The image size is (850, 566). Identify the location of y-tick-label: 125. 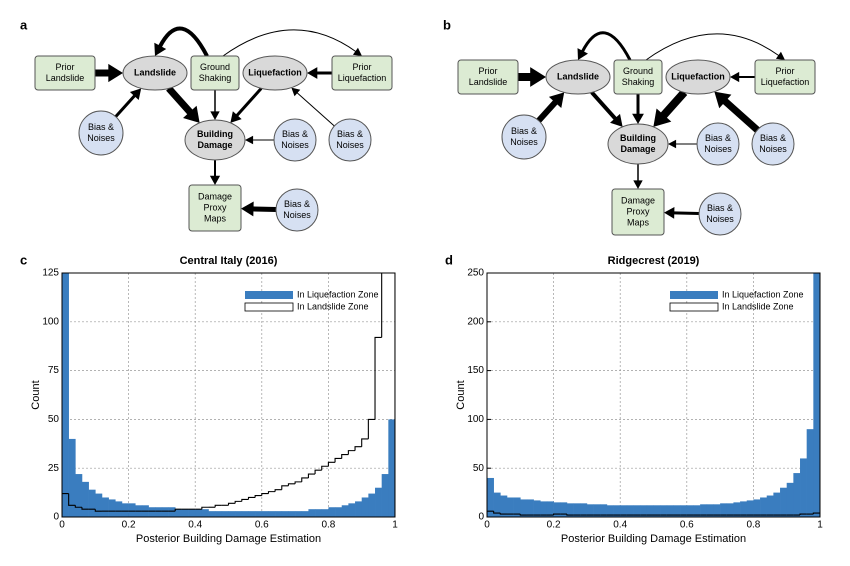
(50, 273).